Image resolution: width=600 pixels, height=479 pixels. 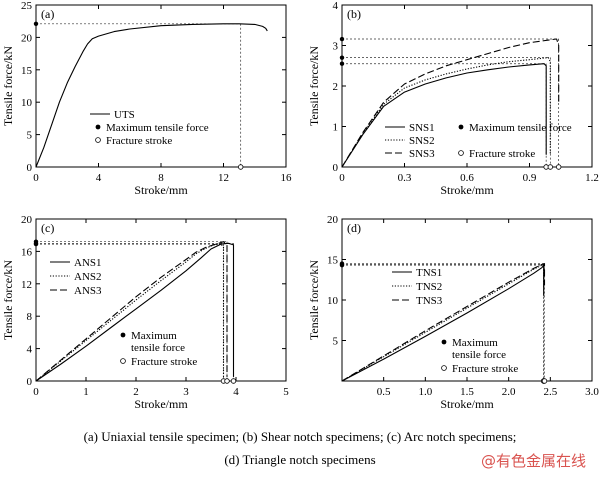 What do you see at coordinates (336, 128) in the screenshot?
I see `y-tick-label: 1` at bounding box center [336, 128].